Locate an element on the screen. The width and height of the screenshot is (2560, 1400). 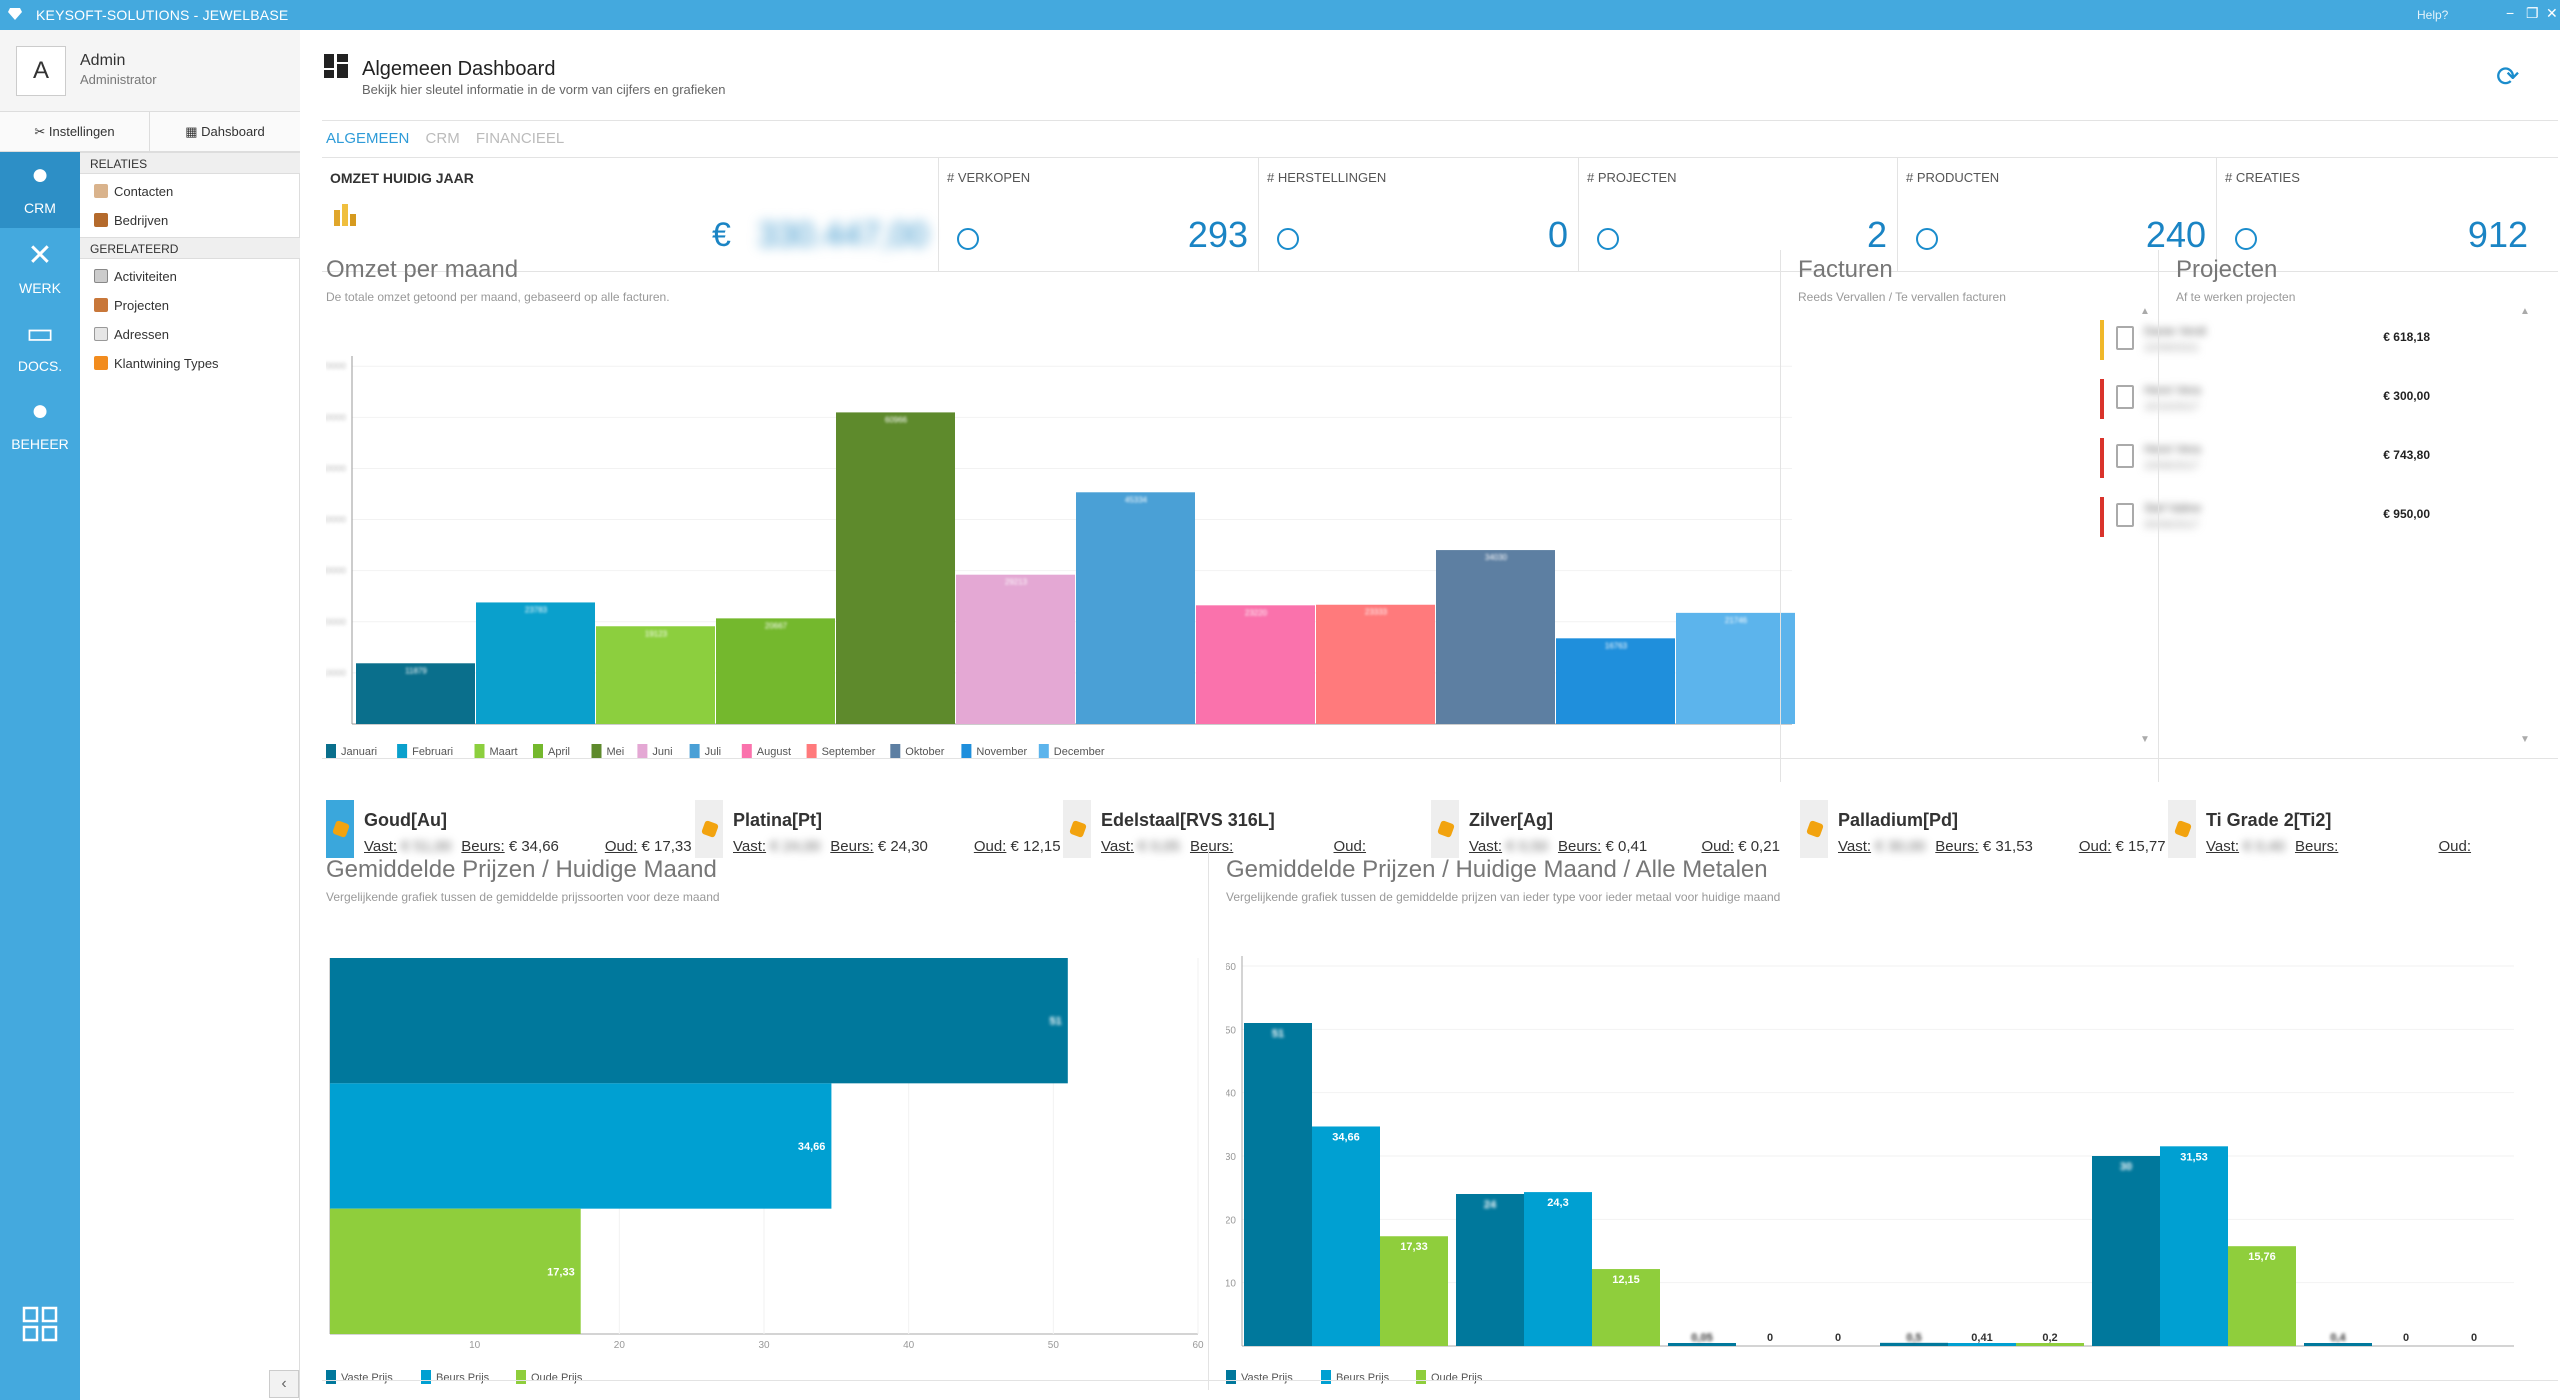
nav-item-bedrijven: Bedrijven is located at coordinates (131, 220).